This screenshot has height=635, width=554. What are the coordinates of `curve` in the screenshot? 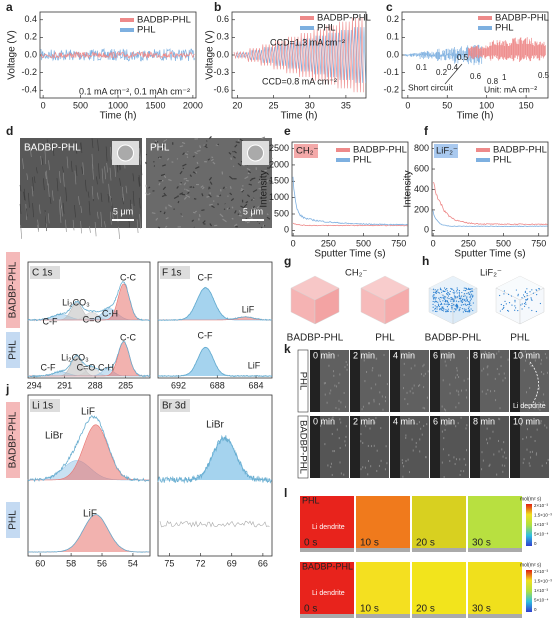 It's located at (490, 219).